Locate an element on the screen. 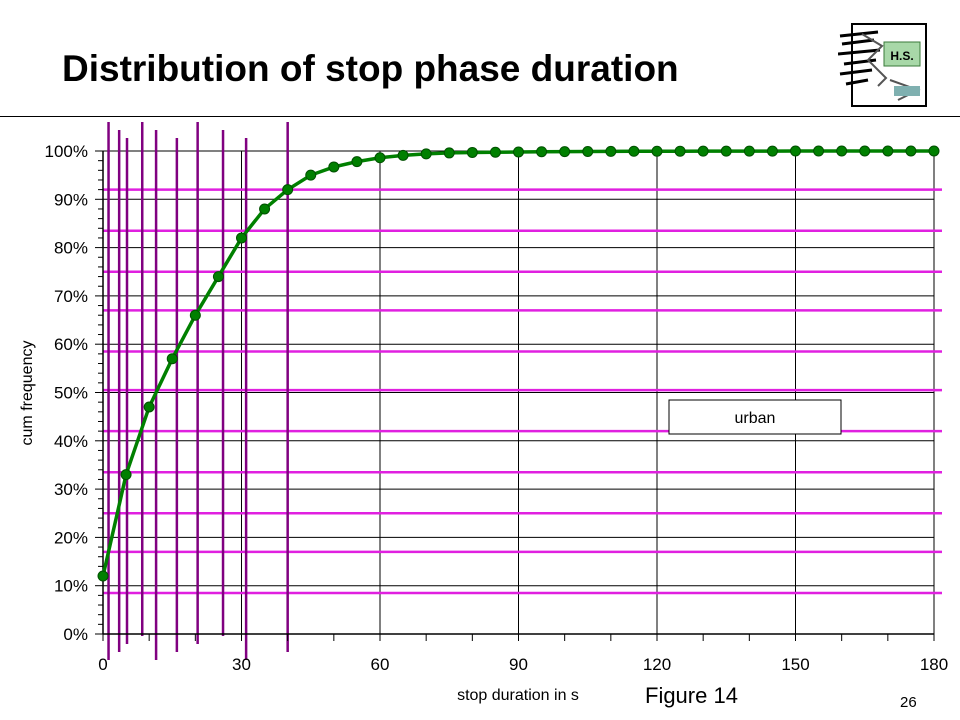 The image size is (960, 720). y-tick-label-6: 60% is located at coordinates (71, 344).